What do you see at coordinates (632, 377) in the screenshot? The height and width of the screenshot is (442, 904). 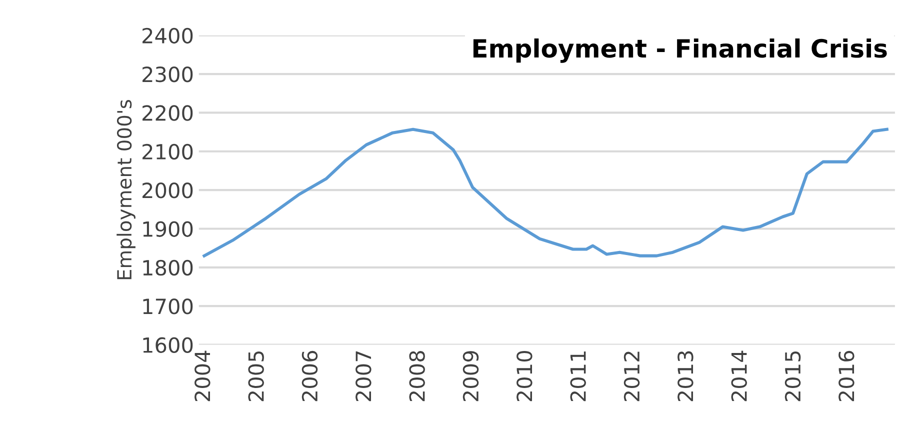 I see `x-tick-label: 2012` at bounding box center [632, 377].